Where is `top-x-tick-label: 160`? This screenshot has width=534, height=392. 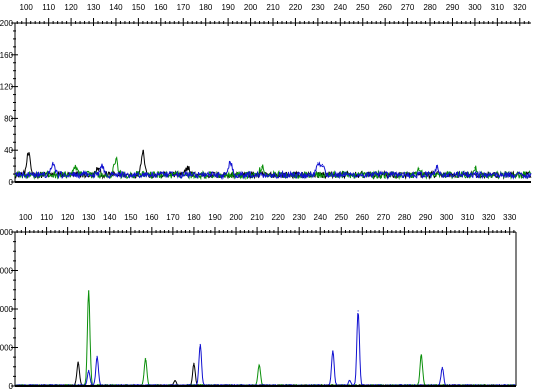 top-x-tick-label: 160 is located at coordinates (161, 7).